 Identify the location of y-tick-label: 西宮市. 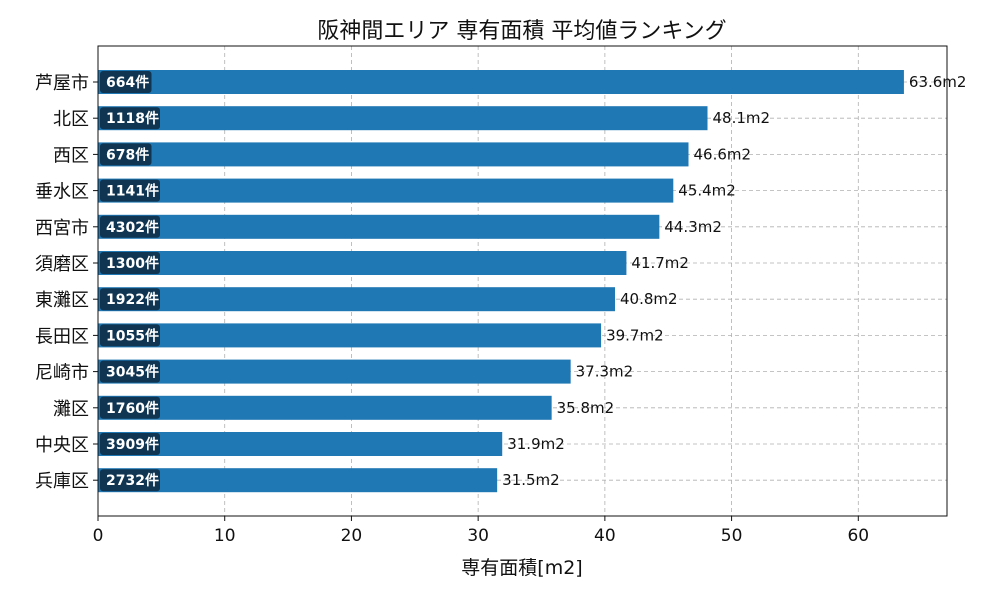
(62, 228).